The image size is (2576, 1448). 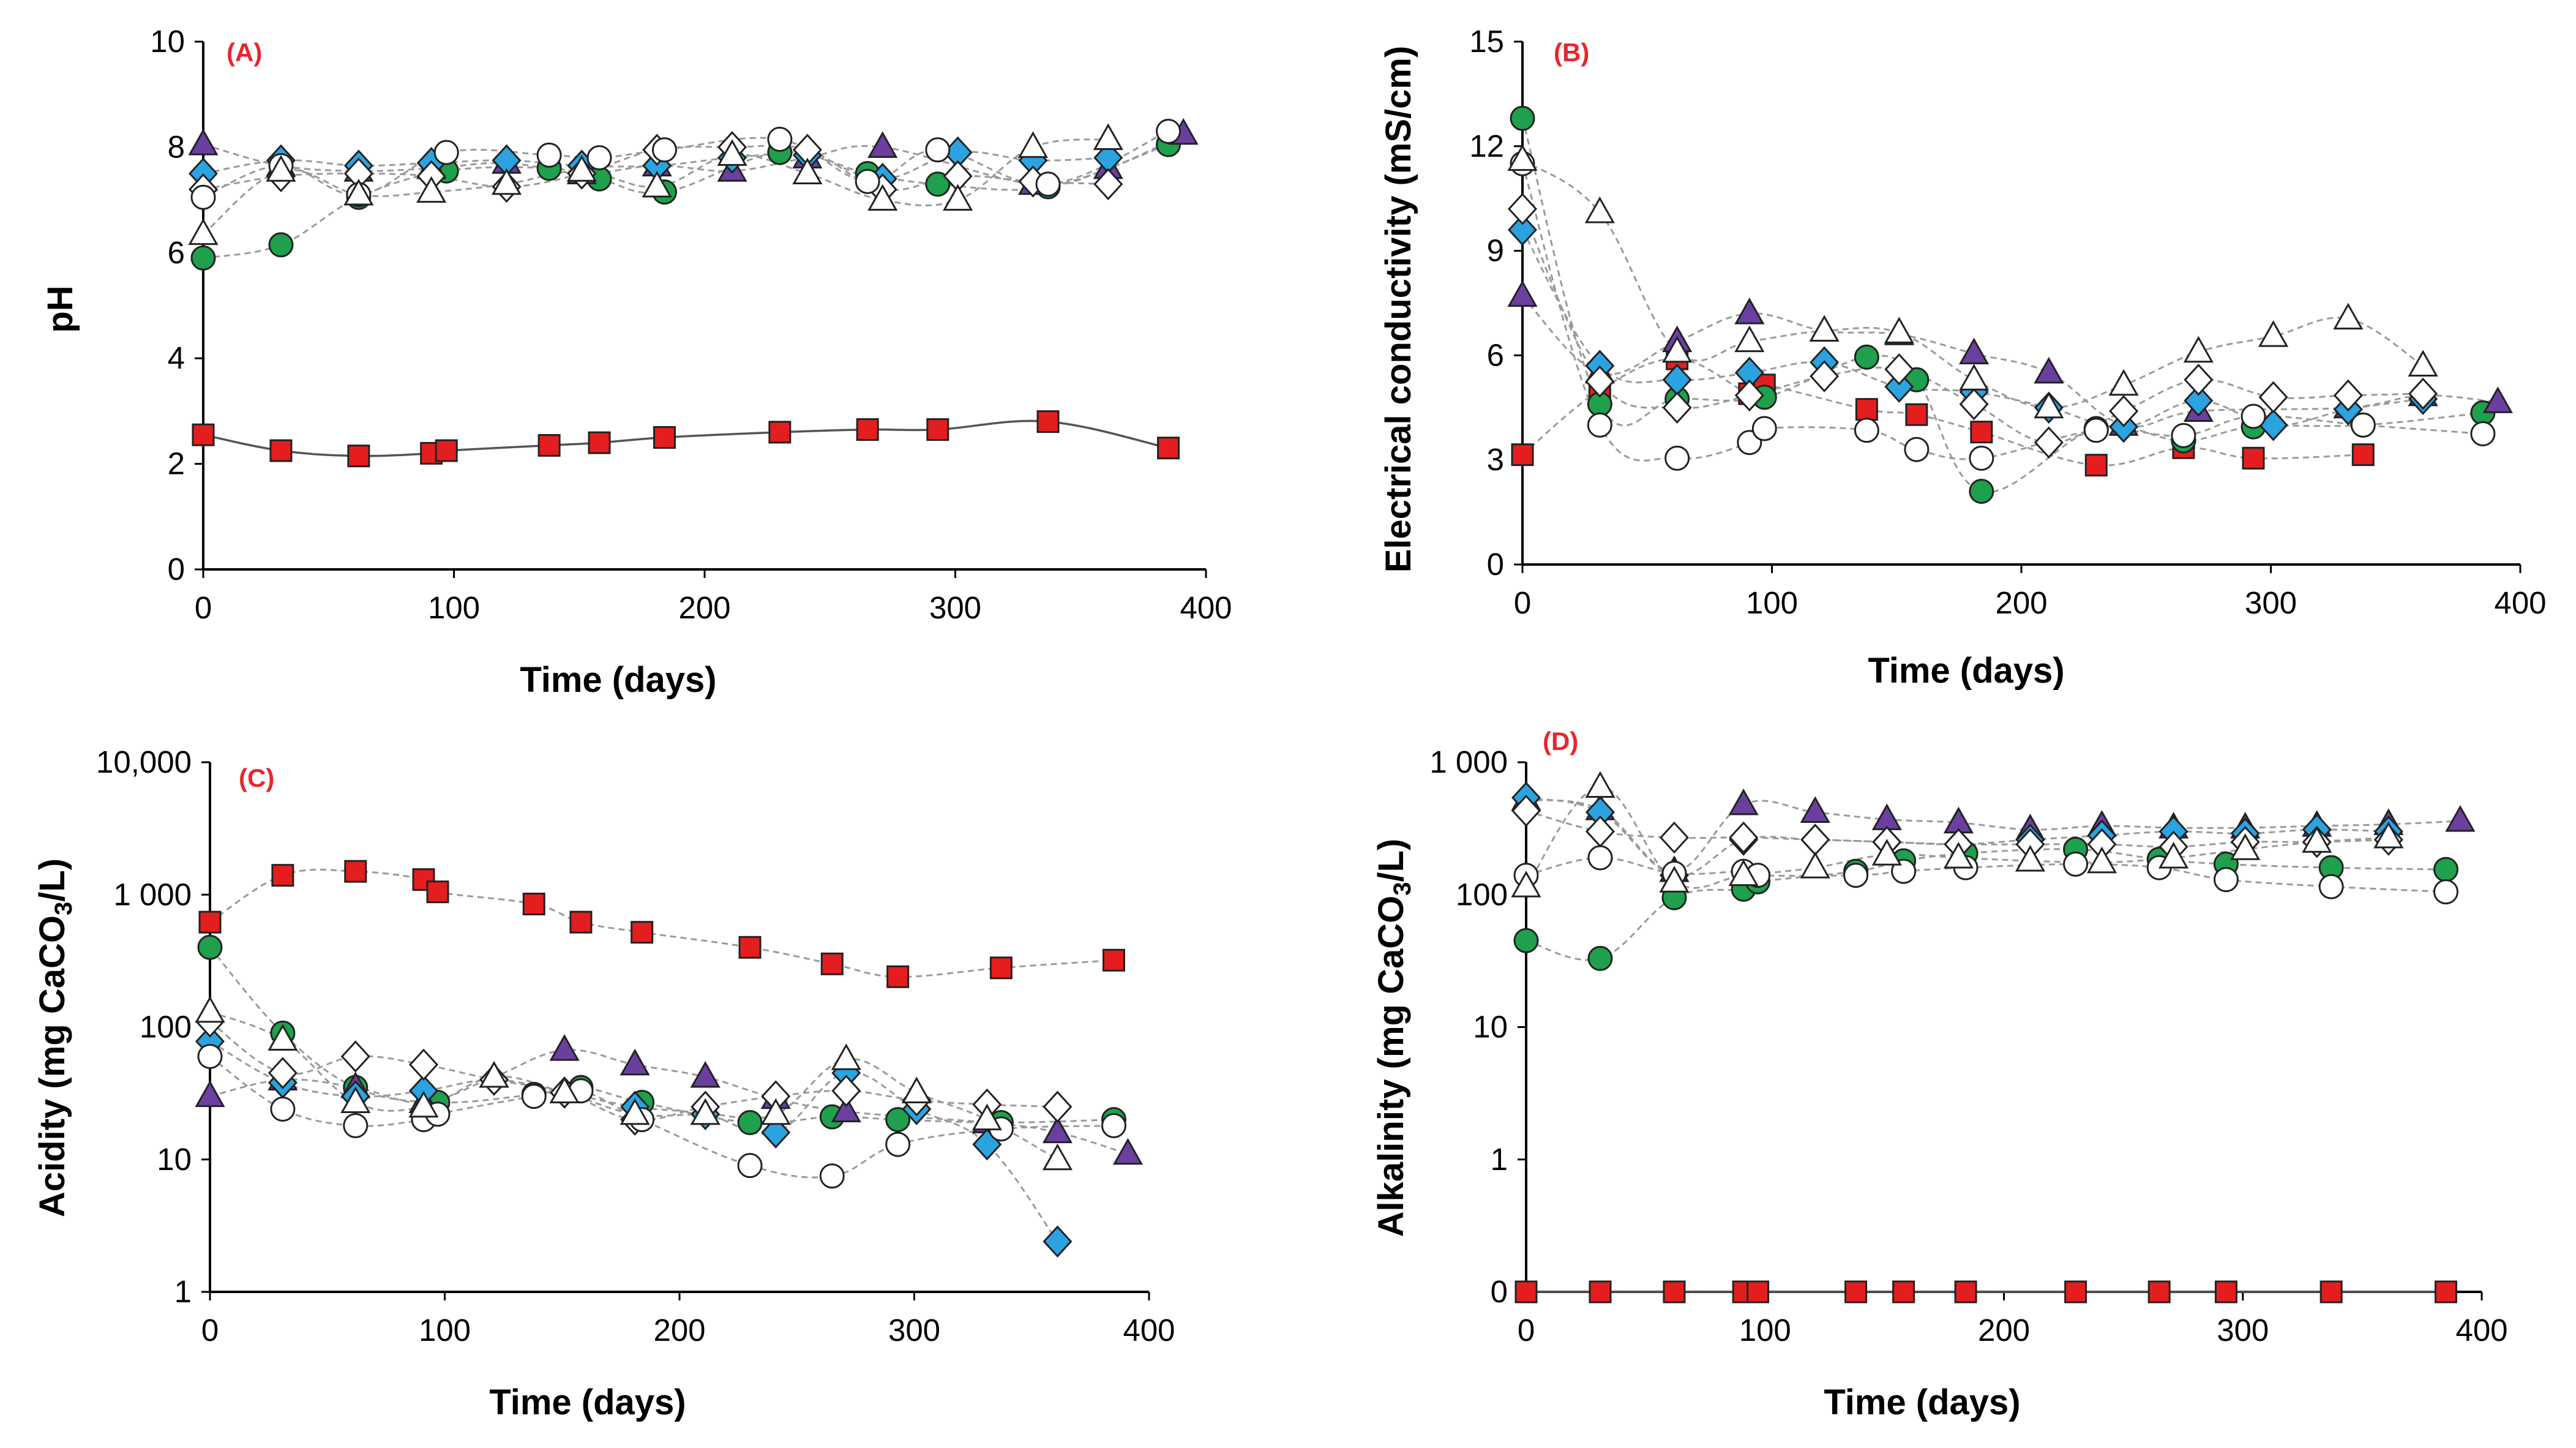 I want to click on y-tick-label: 1 000, so click(x=152, y=894).